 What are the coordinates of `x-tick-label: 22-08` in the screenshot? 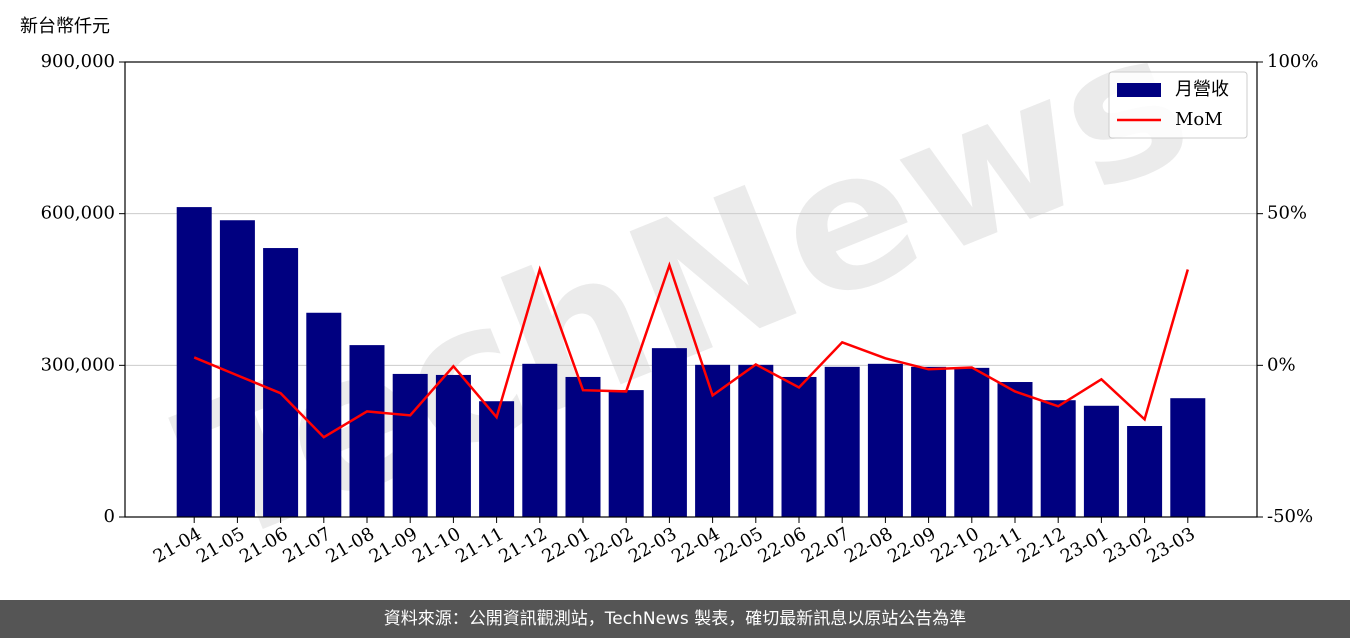 It's located at (868, 545).